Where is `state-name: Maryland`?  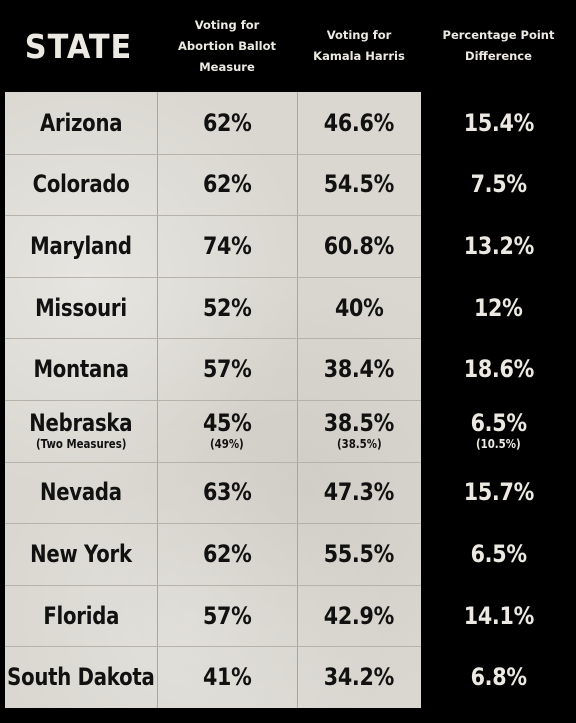 state-name: Maryland is located at coordinates (81, 245).